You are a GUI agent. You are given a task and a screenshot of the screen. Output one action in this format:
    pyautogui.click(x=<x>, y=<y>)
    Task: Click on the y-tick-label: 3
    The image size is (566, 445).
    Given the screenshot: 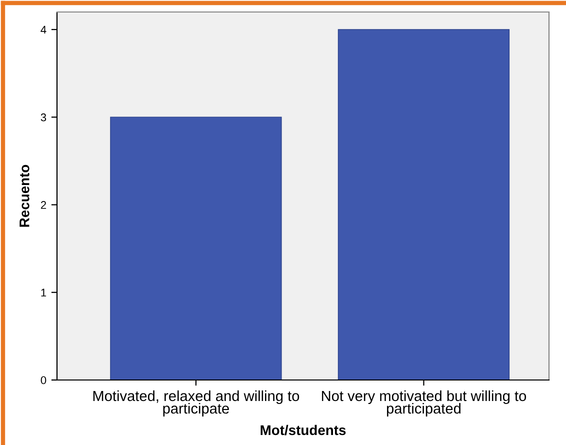 What is the action you would take?
    pyautogui.click(x=43, y=117)
    